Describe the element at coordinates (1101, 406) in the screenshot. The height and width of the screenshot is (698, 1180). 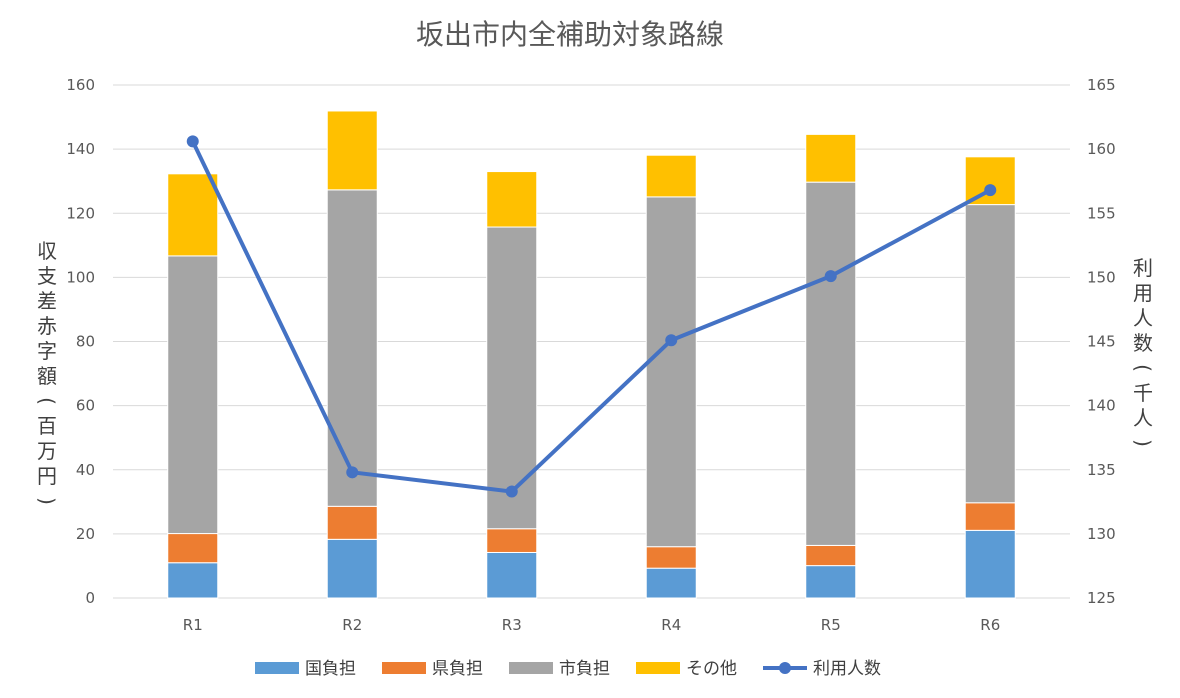
I see `y2-tick-140: 140` at that location.